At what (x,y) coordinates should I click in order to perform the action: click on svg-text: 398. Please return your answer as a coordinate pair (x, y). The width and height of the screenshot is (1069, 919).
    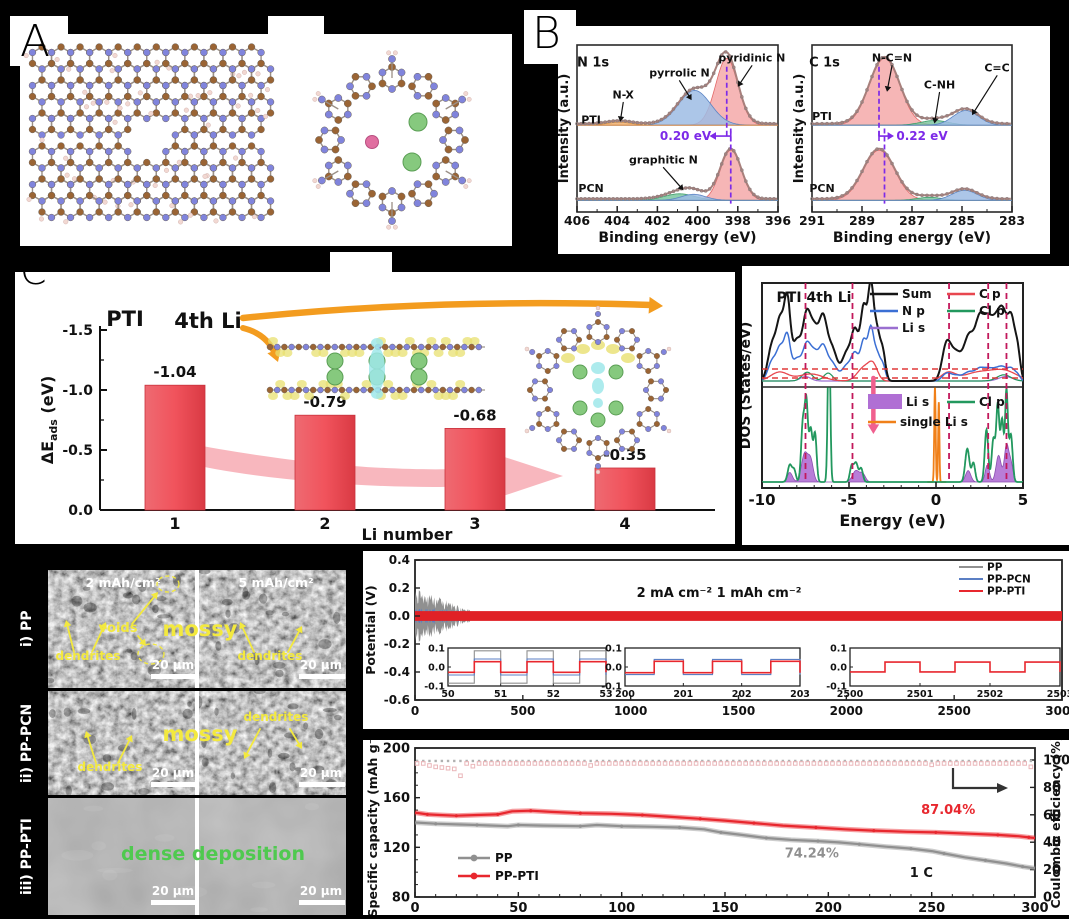
    Looking at the image, I should click on (738, 220).